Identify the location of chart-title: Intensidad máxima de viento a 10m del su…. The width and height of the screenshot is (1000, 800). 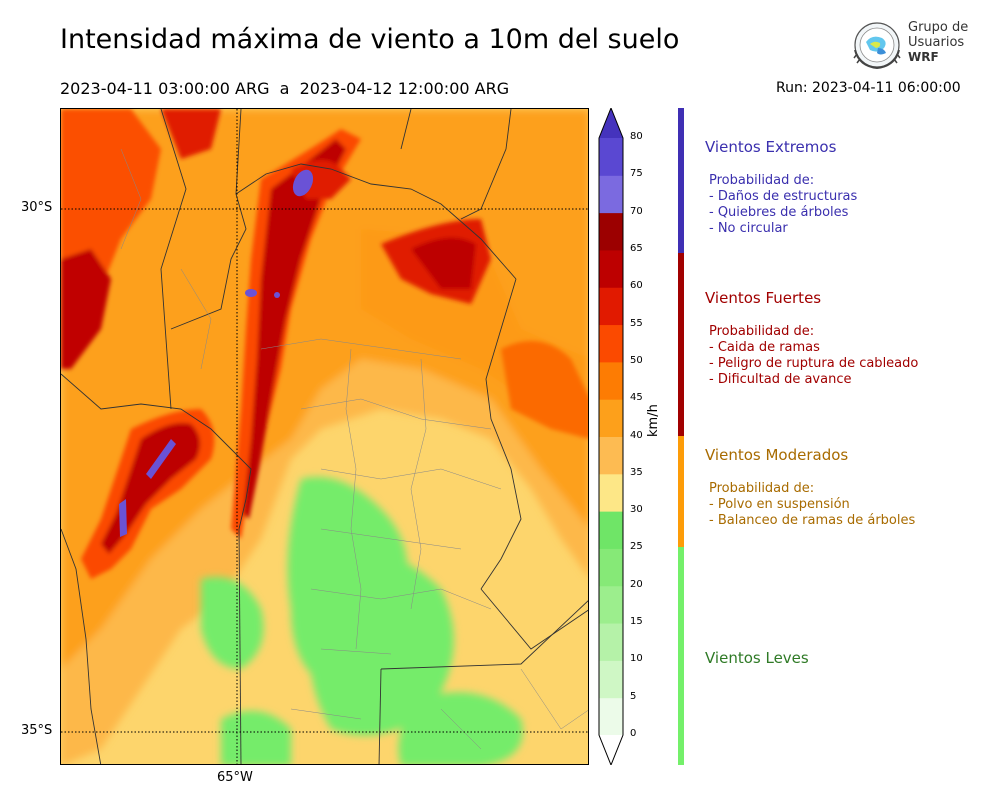
(370, 39).